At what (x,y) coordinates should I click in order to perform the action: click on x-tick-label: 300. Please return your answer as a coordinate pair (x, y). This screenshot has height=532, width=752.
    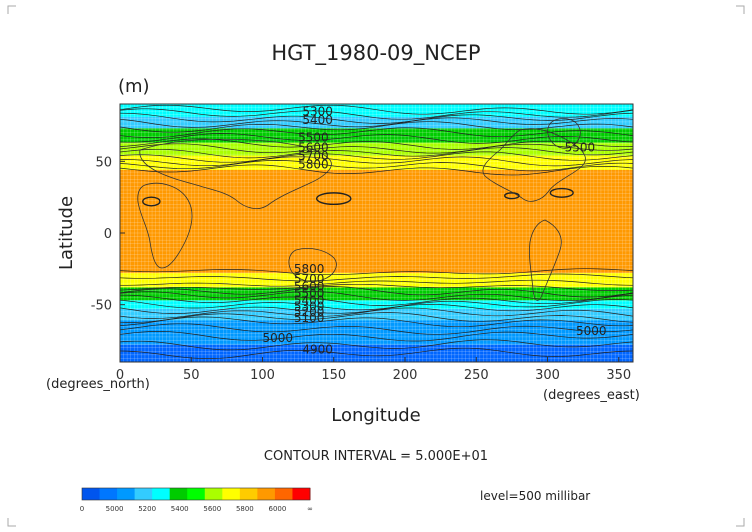
    Looking at the image, I should click on (547, 375).